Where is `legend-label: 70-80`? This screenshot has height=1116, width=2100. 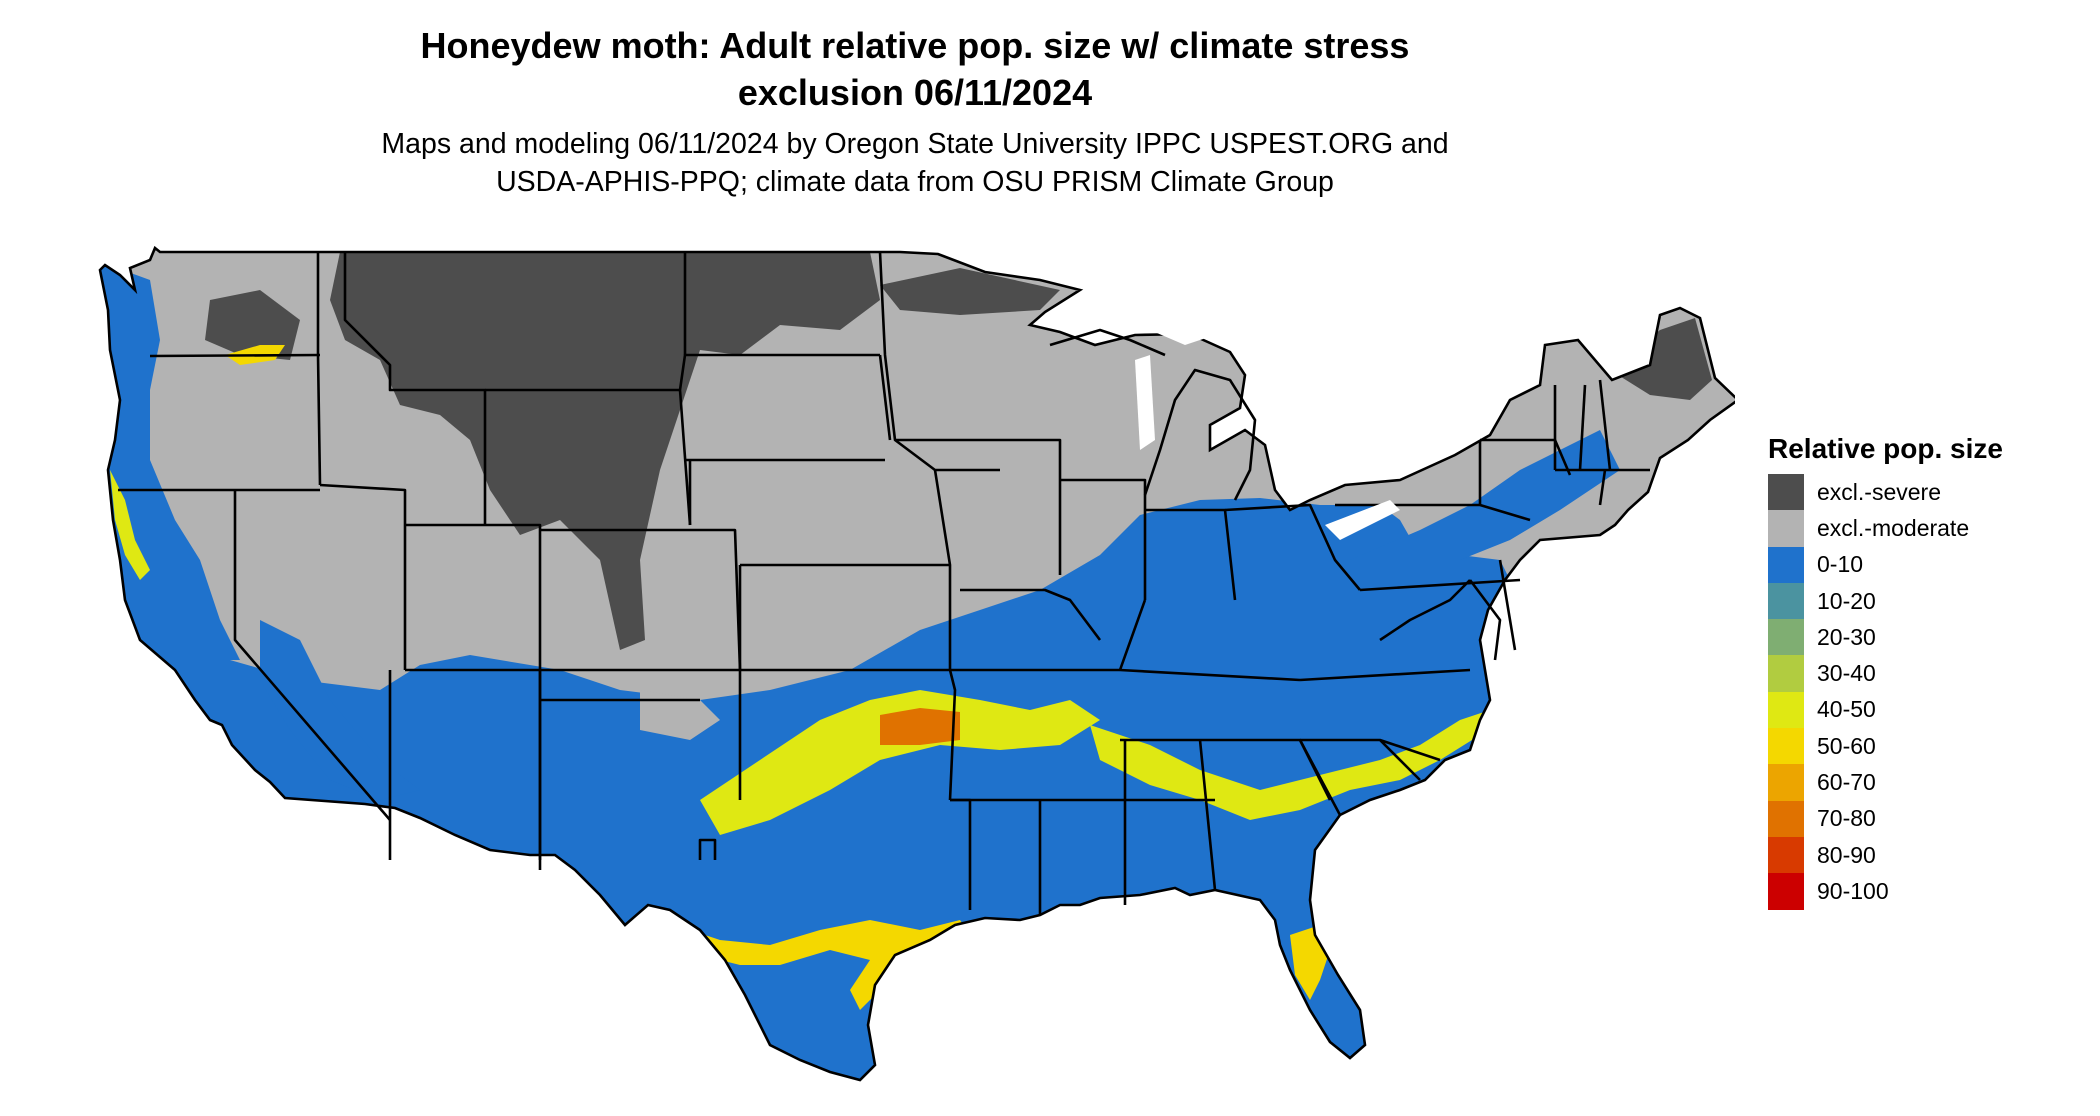
legend-label: 70-80 is located at coordinates (1846, 818).